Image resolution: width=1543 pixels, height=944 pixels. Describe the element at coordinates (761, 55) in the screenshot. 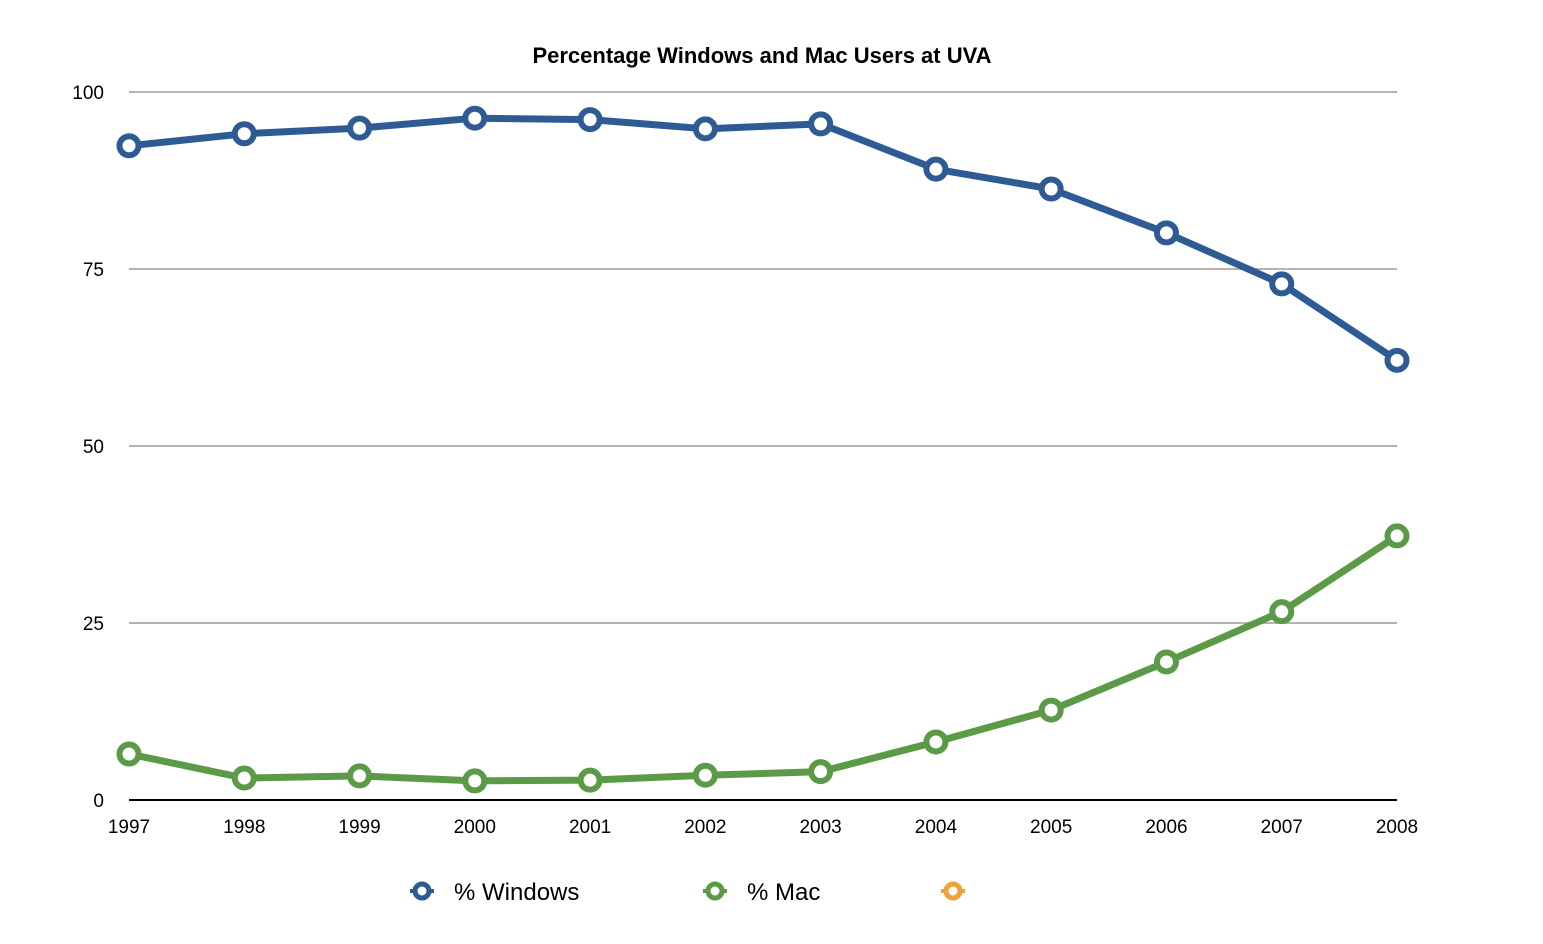

I see `chart-title: Percentage Windows and Mac Users at UVA` at that location.